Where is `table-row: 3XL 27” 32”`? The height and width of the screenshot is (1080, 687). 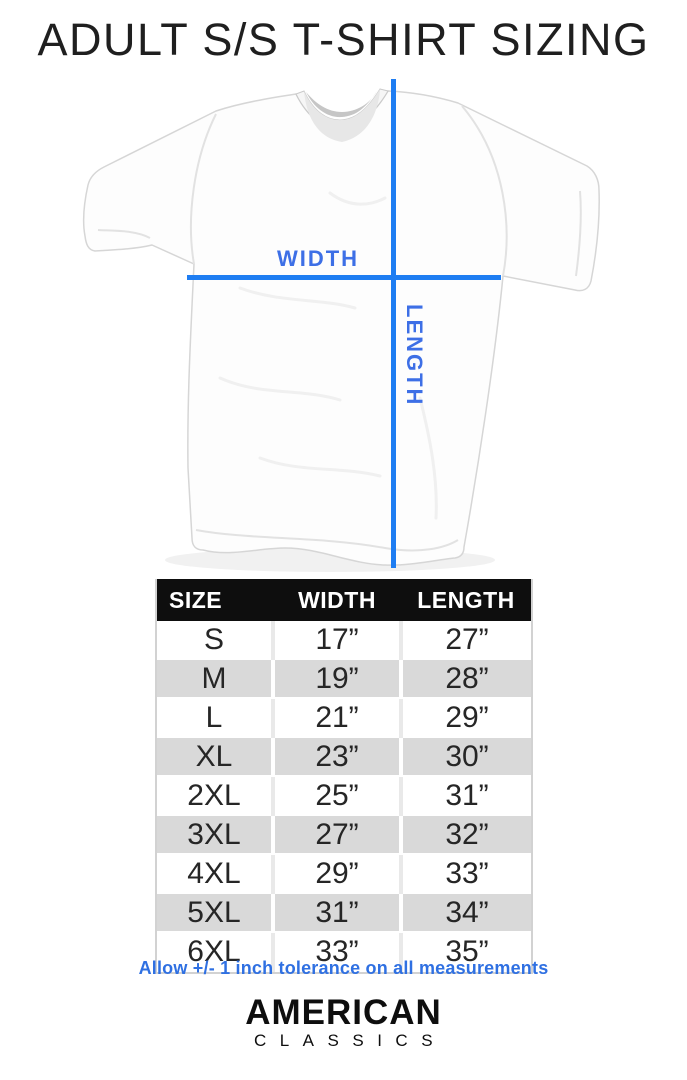
table-row: 3XL 27” 32” is located at coordinates (344, 835).